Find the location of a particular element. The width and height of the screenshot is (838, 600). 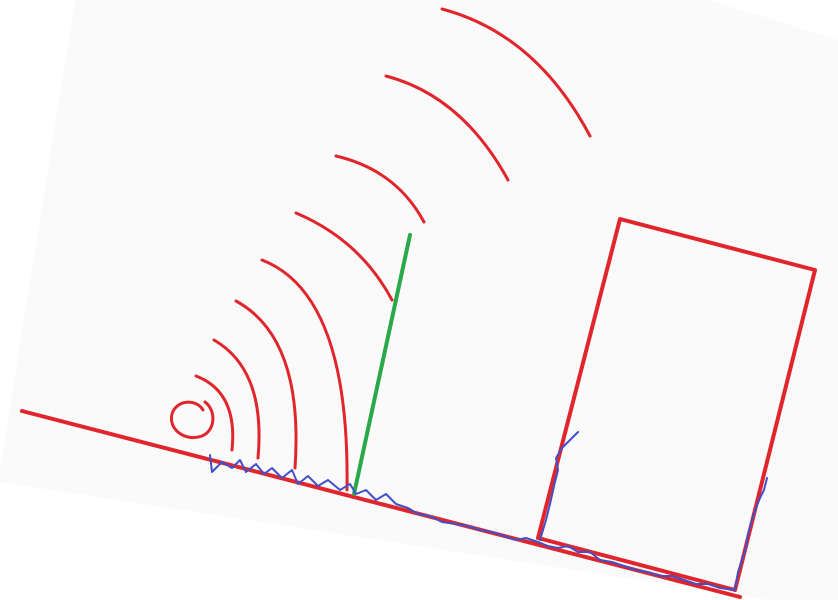

green-pole is located at coordinates (382, 364).